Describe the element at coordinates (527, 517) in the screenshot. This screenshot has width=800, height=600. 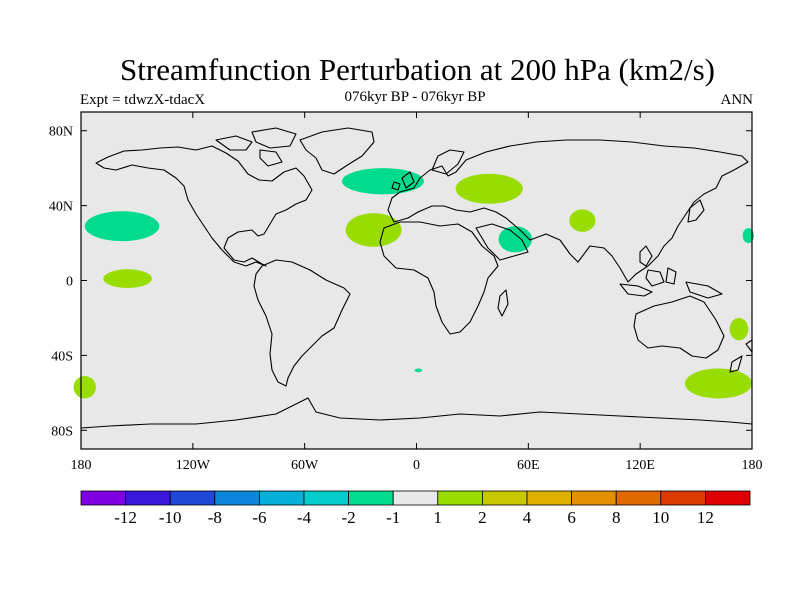
I see `colorbar-label: 4` at that location.